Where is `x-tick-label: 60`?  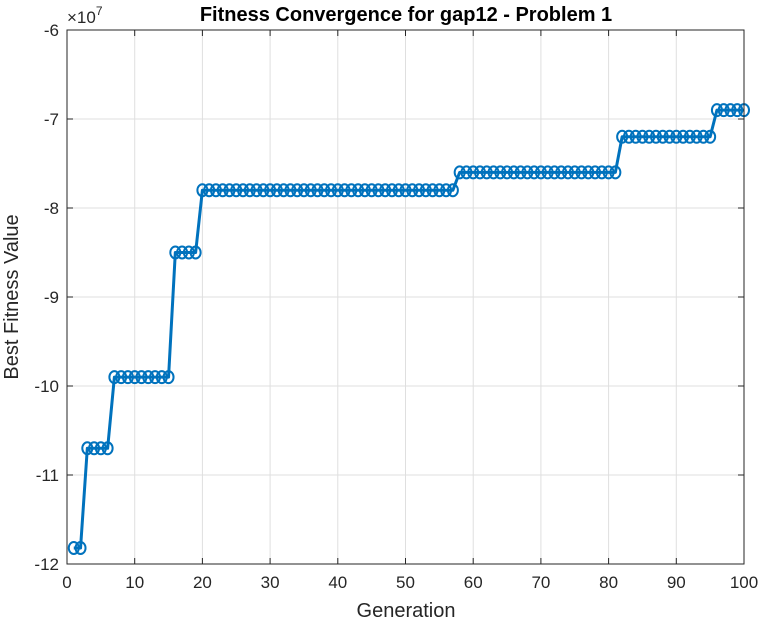
x-tick-label: 60 is located at coordinates (473, 582).